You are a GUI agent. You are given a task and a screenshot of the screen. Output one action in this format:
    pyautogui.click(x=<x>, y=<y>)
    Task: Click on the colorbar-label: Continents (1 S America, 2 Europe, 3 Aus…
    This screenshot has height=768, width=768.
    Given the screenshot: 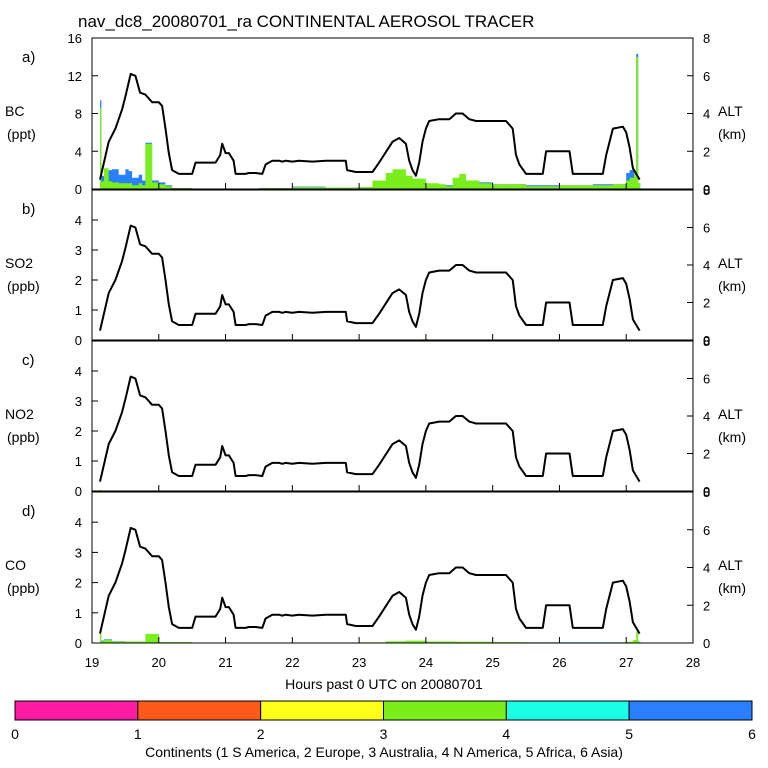 What is the action you would take?
    pyautogui.click(x=384, y=752)
    